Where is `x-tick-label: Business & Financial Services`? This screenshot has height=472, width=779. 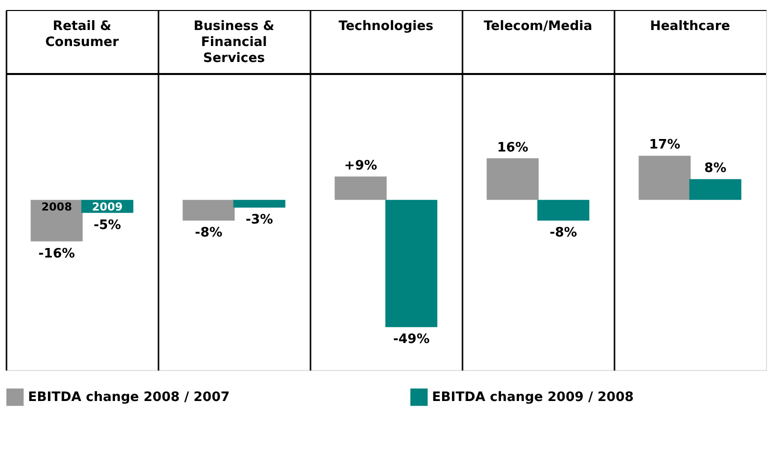
x-tick-label: Business & Financial Services is located at coordinates (234, 42).